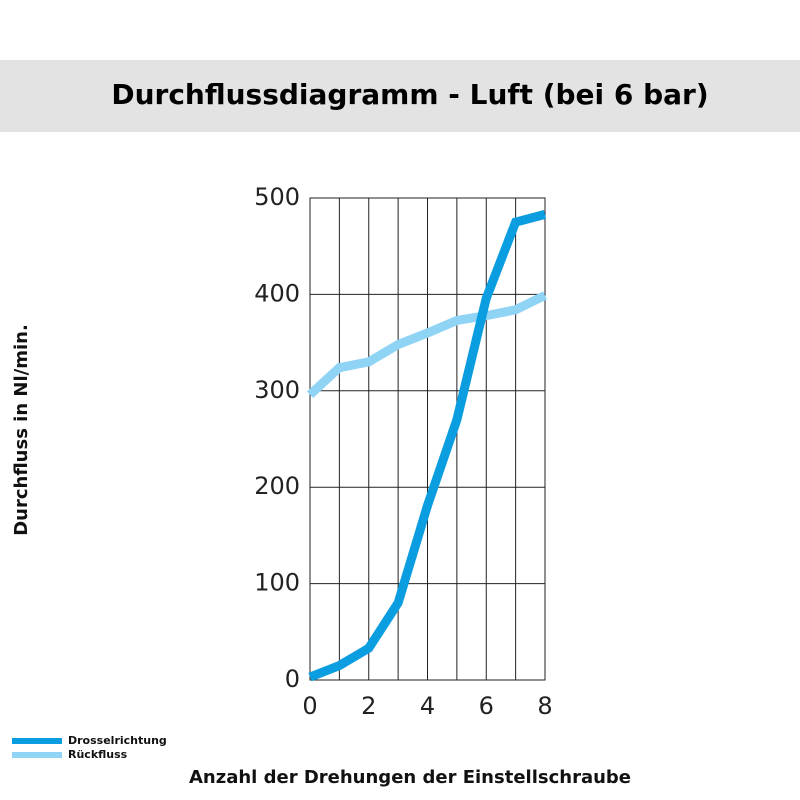 Image resolution: width=800 pixels, height=800 pixels. What do you see at coordinates (98, 754) in the screenshot?
I see `legend-label: Rückfluss` at bounding box center [98, 754].